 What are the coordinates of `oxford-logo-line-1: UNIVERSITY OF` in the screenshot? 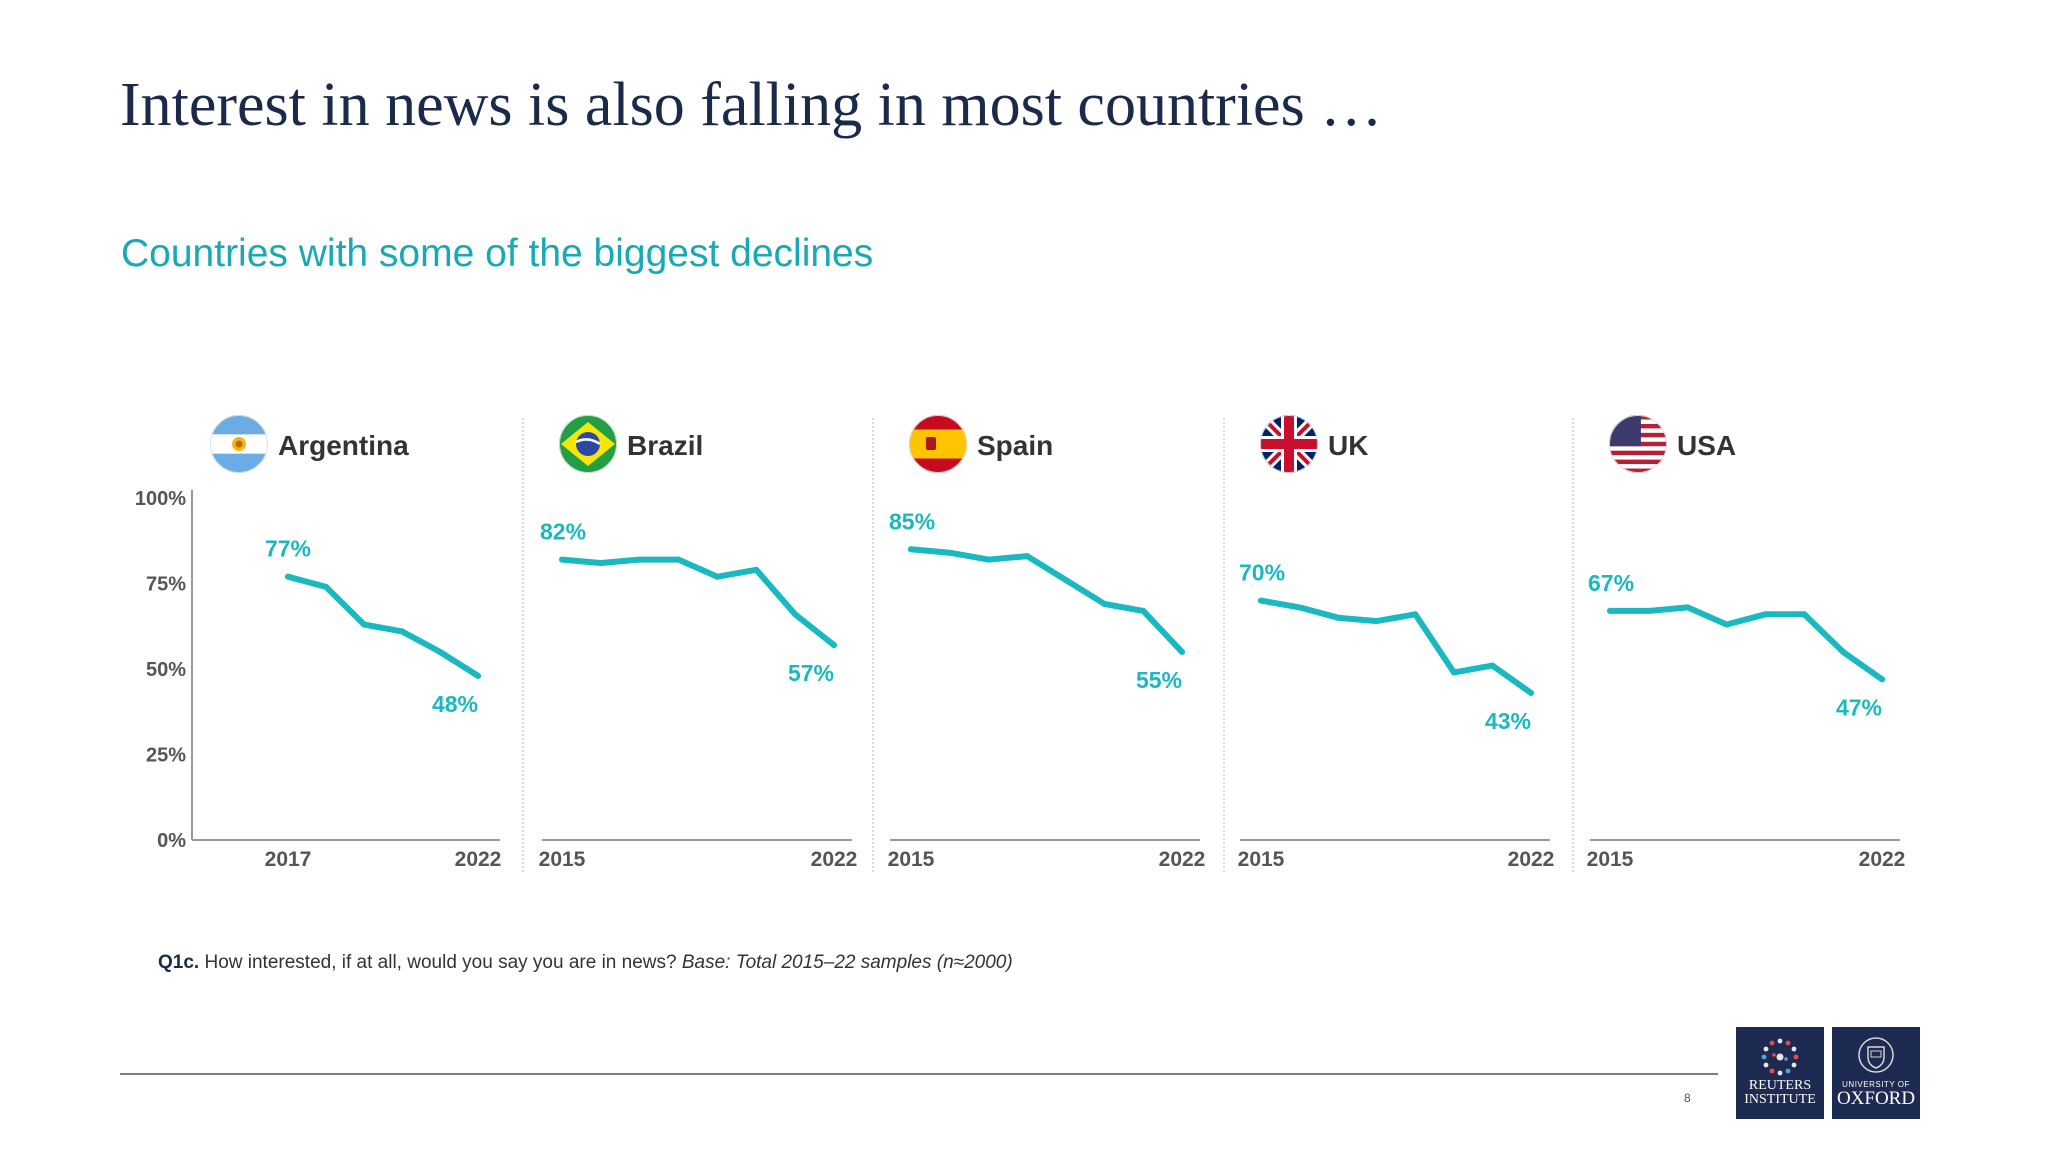 It's located at (1876, 1084).